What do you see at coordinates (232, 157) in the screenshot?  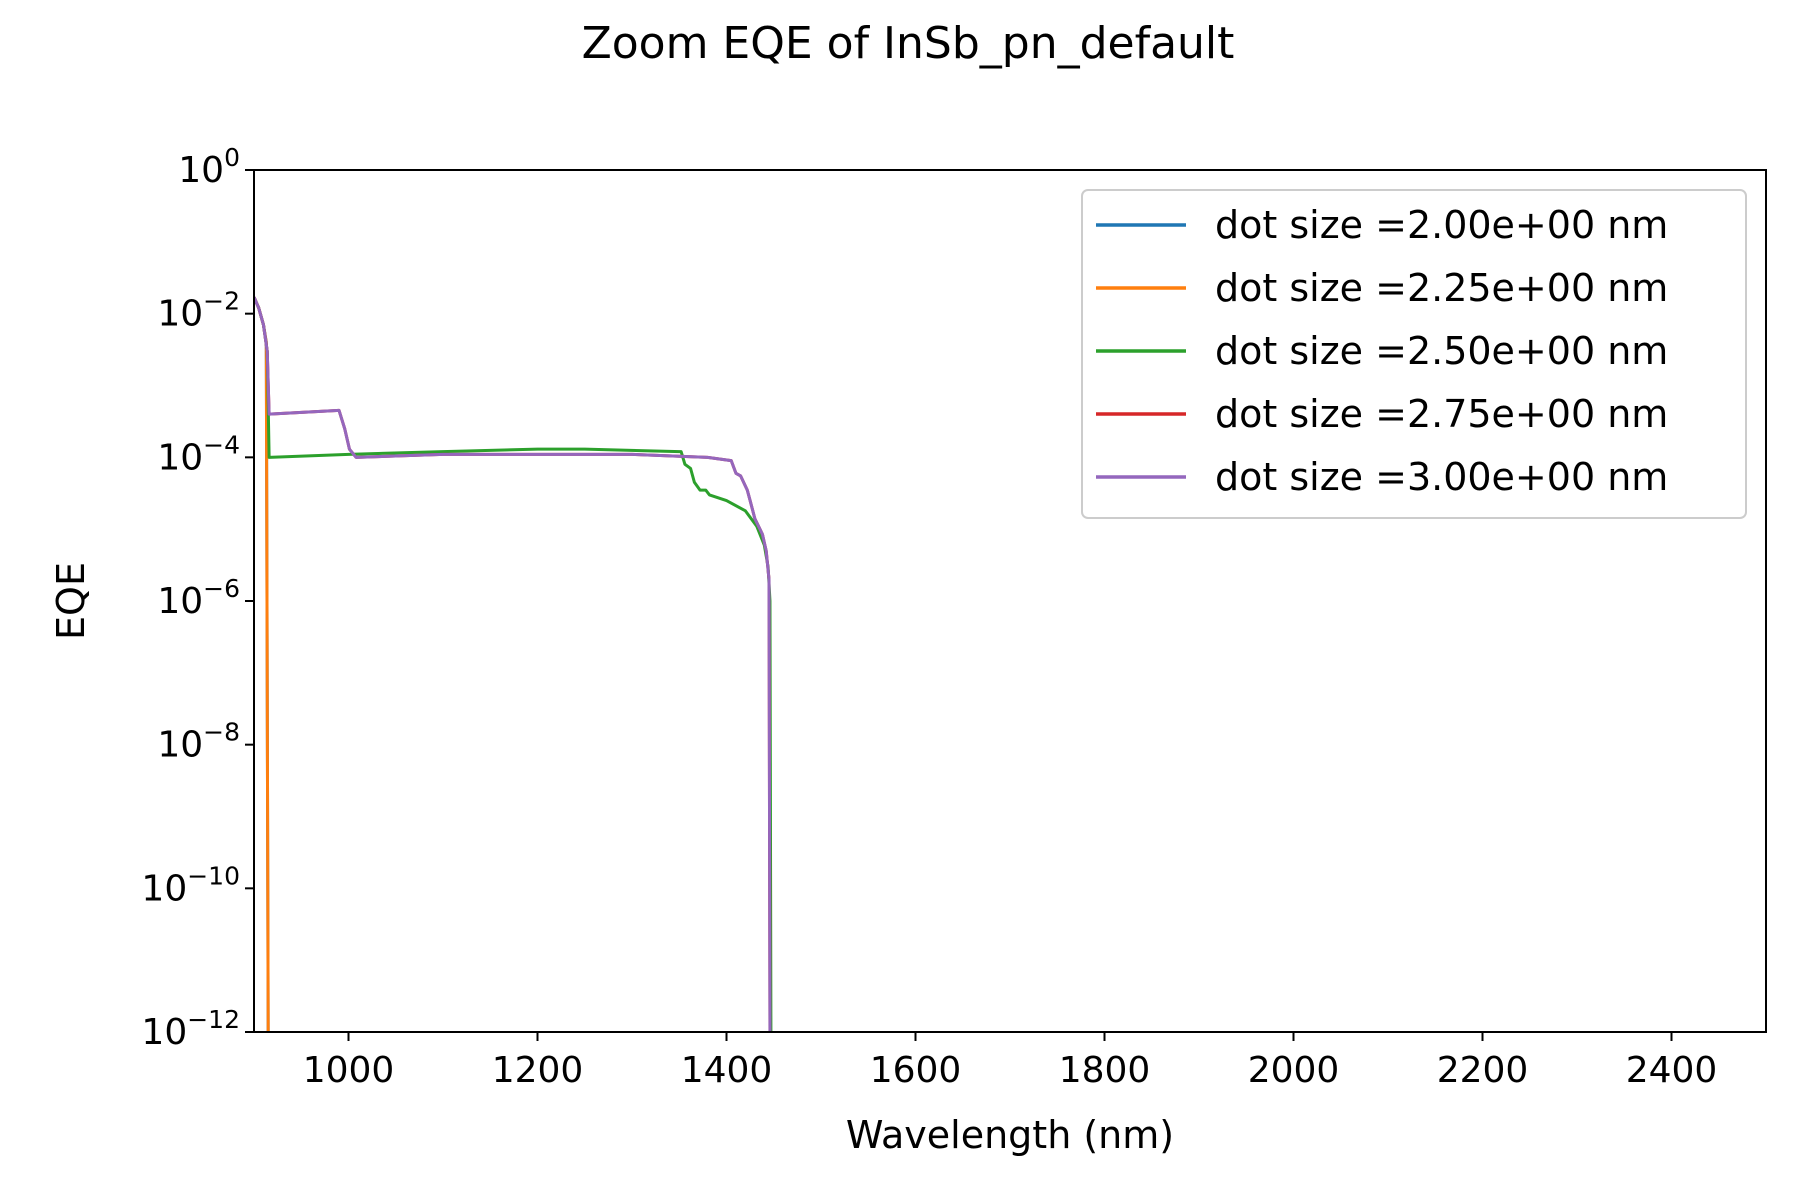 I see `y-tick-exponent: 0` at bounding box center [232, 157].